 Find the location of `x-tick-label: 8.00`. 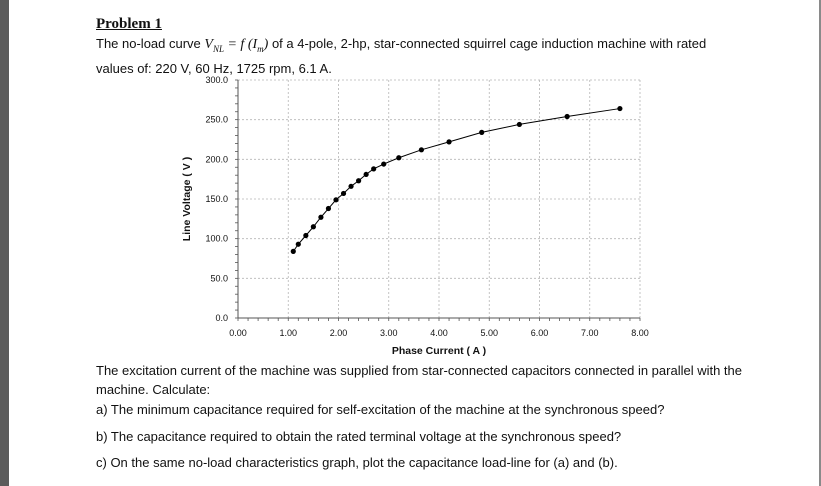

x-tick-label: 8.00 is located at coordinates (640, 333).